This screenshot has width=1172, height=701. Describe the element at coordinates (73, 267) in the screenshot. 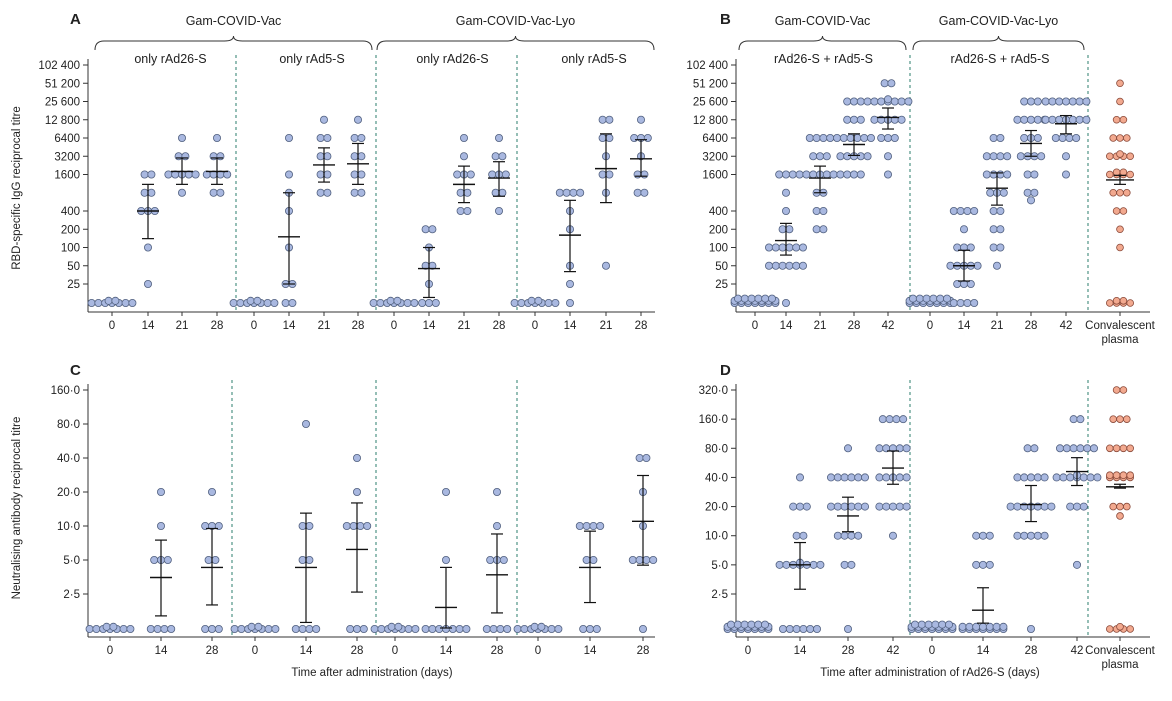

I see `y-tick-label: 50` at that location.